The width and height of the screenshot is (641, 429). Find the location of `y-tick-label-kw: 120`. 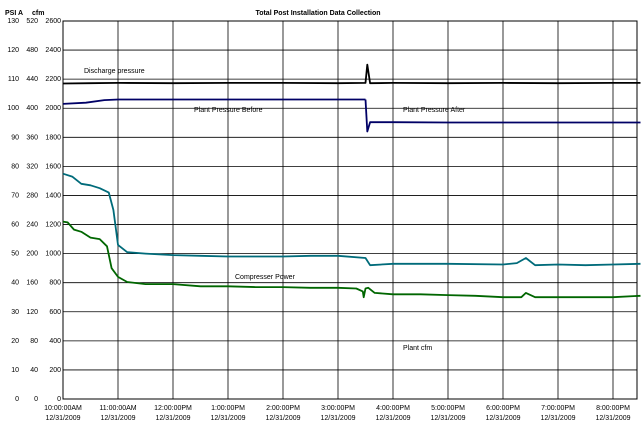

y-tick-label-kw: 120 is located at coordinates (32, 312).